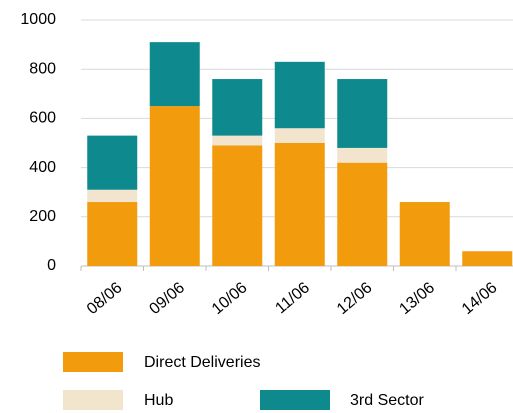  What do you see at coordinates (105, 298) in the screenshot?
I see `x-tick-label: 08/06` at bounding box center [105, 298].